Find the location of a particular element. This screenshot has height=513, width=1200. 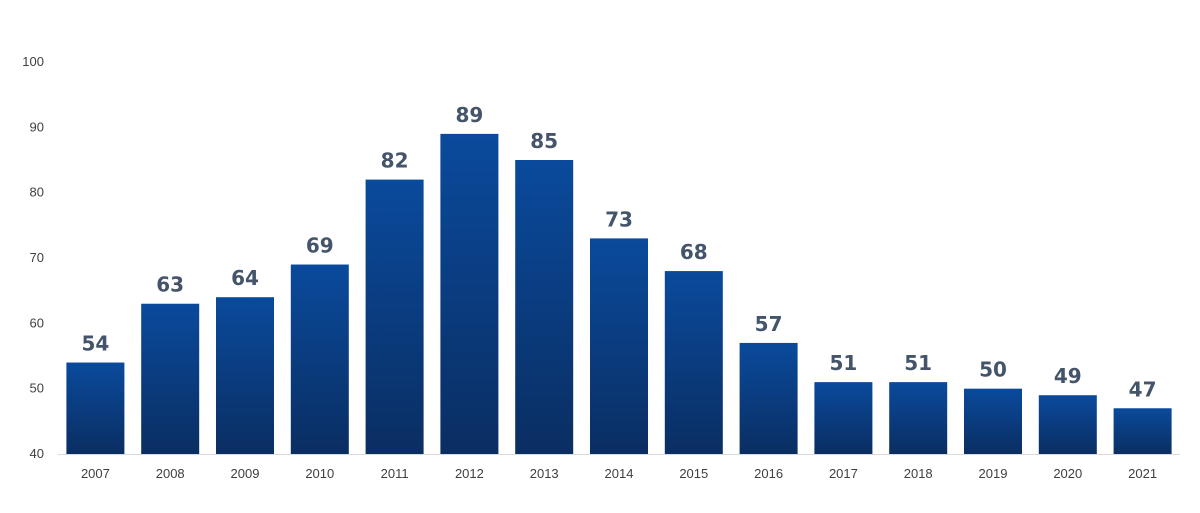

value-label-2011: 82 is located at coordinates (395, 161).